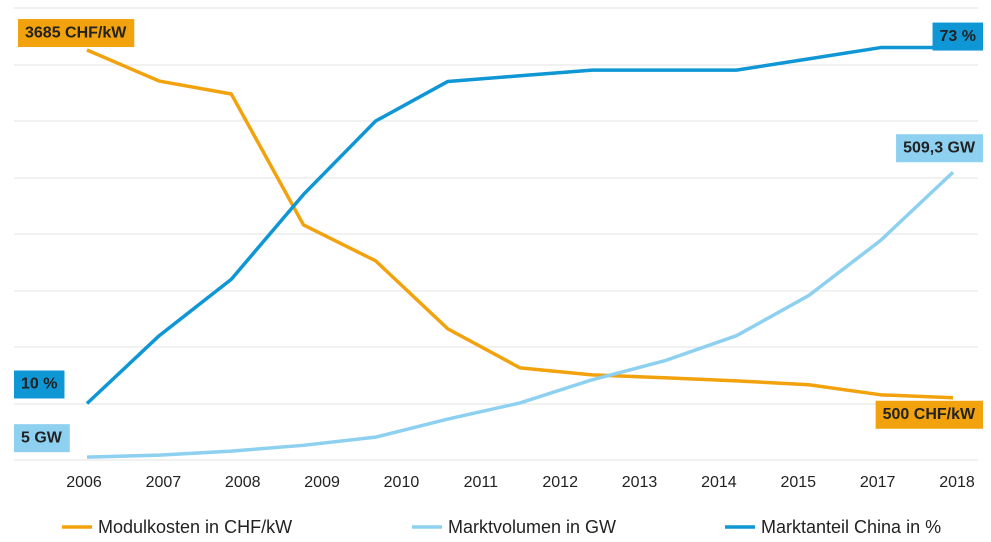 The width and height of the screenshot is (991, 542). I want to click on x-tick-label: 2017, so click(878, 482).